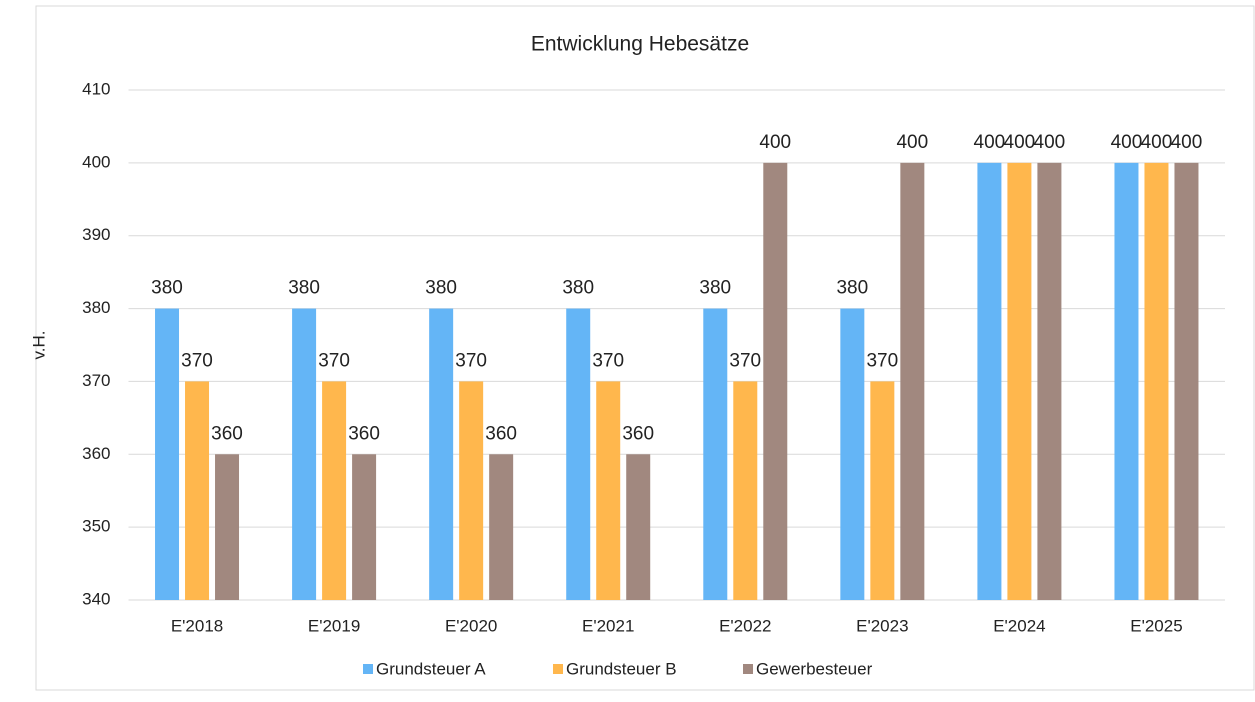 The width and height of the screenshot is (1255, 702). Describe the element at coordinates (96, 526) in the screenshot. I see `y-tick-label: 350` at that location.